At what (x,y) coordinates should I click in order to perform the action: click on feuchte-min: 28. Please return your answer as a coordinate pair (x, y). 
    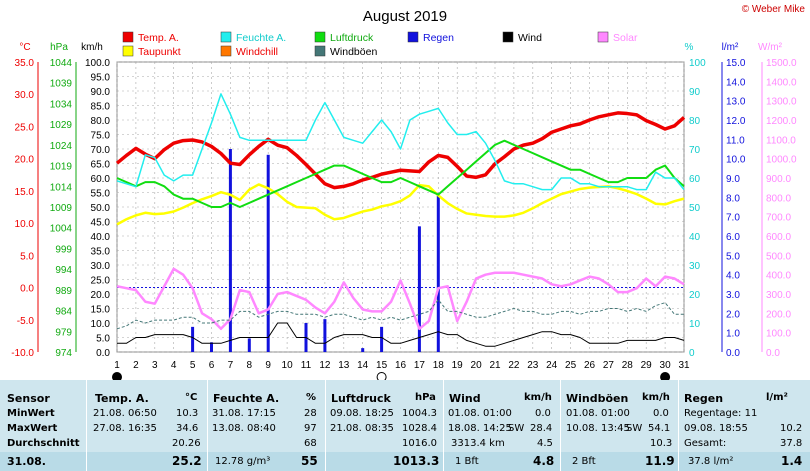
    Looking at the image, I should click on (310, 413).